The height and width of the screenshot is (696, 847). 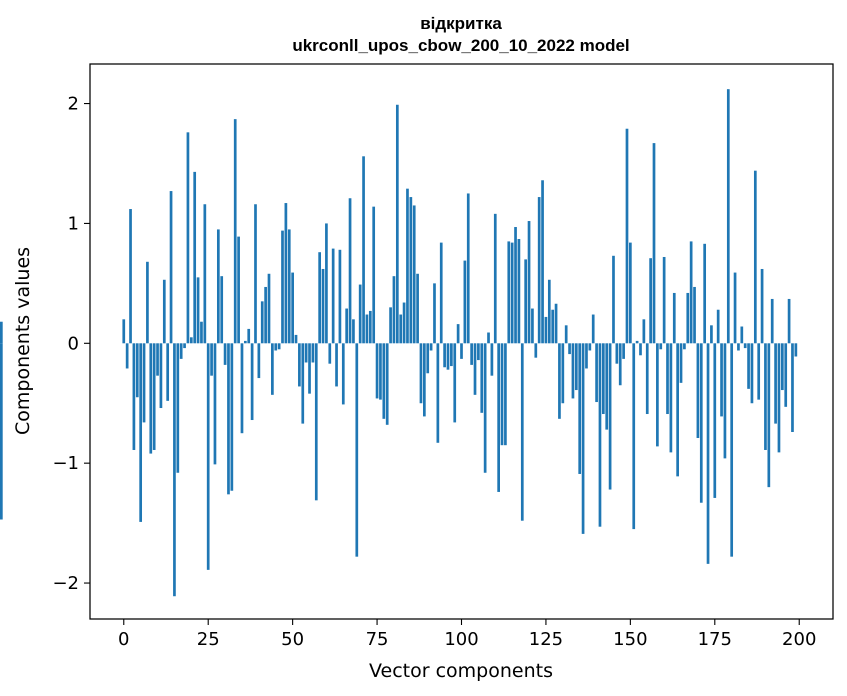 What do you see at coordinates (73, 104) in the screenshot?
I see `y-tick-label: 2` at bounding box center [73, 104].